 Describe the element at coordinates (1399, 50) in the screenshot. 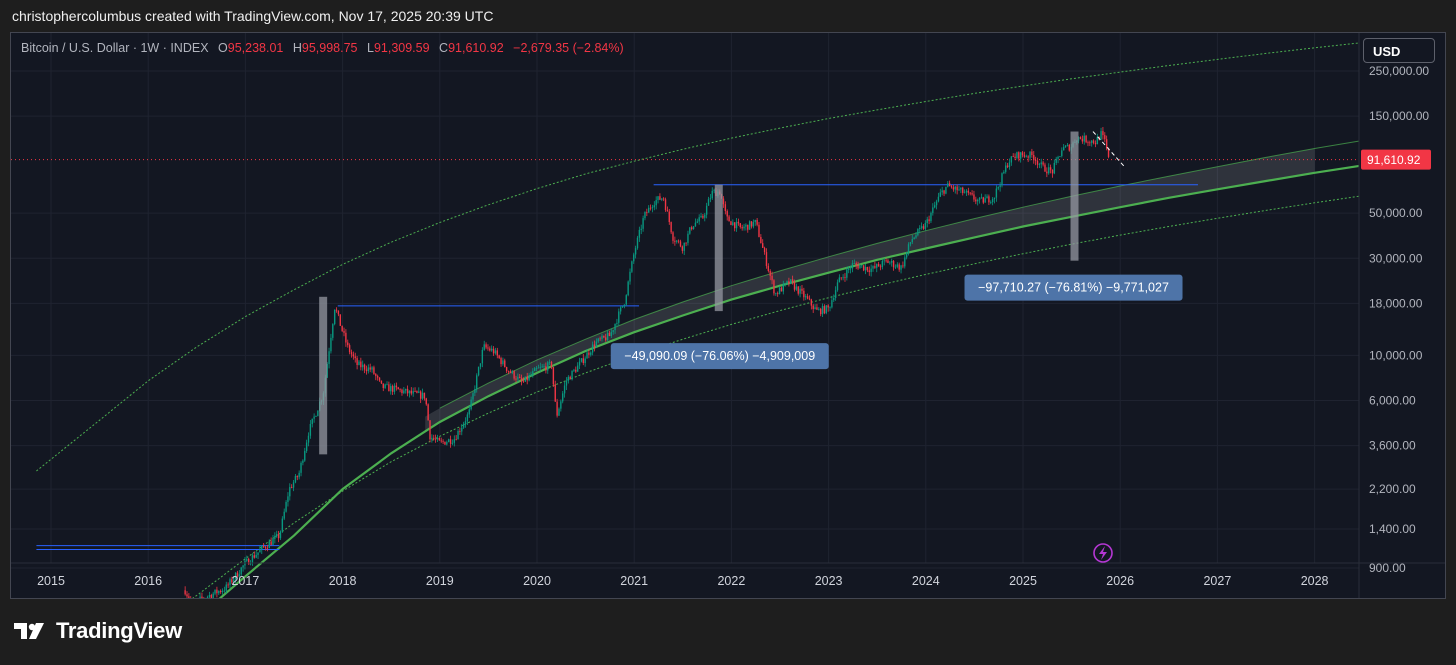

I see `currency-button: USD` at that location.